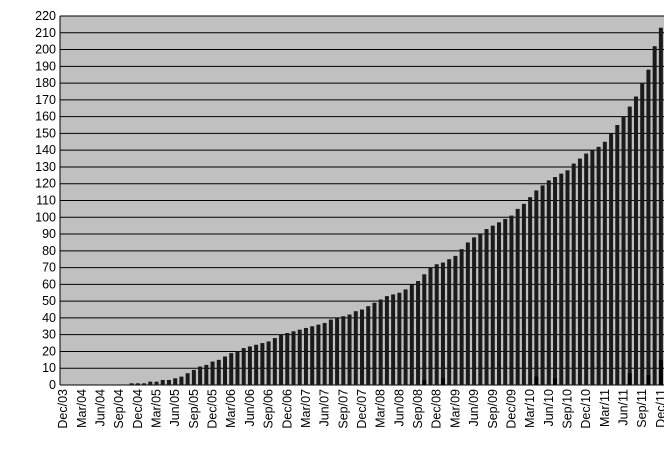  I want to click on y-tick-label: 150, so click(45, 133).